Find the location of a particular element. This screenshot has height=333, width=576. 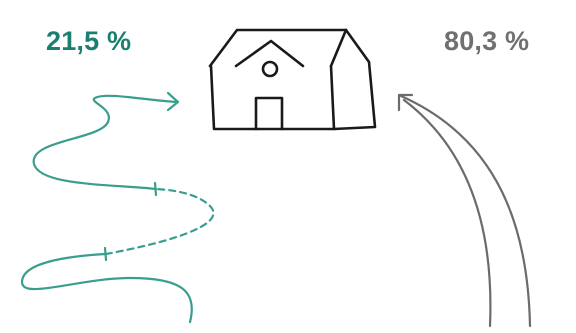

gray-arrowhead is located at coordinates (405, 102).